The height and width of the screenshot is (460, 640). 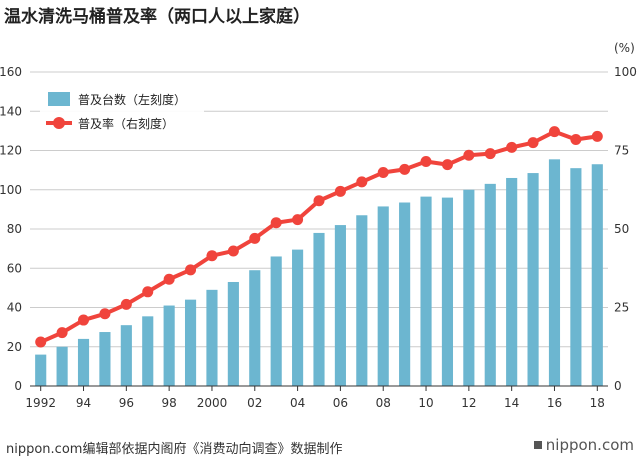 What do you see at coordinates (597, 403) in the screenshot?
I see `x-tick-label: 18` at bounding box center [597, 403].